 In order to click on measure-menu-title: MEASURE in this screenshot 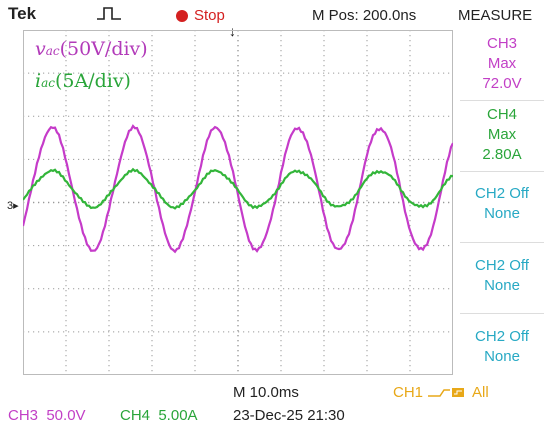, I will do `click(495, 15)`.